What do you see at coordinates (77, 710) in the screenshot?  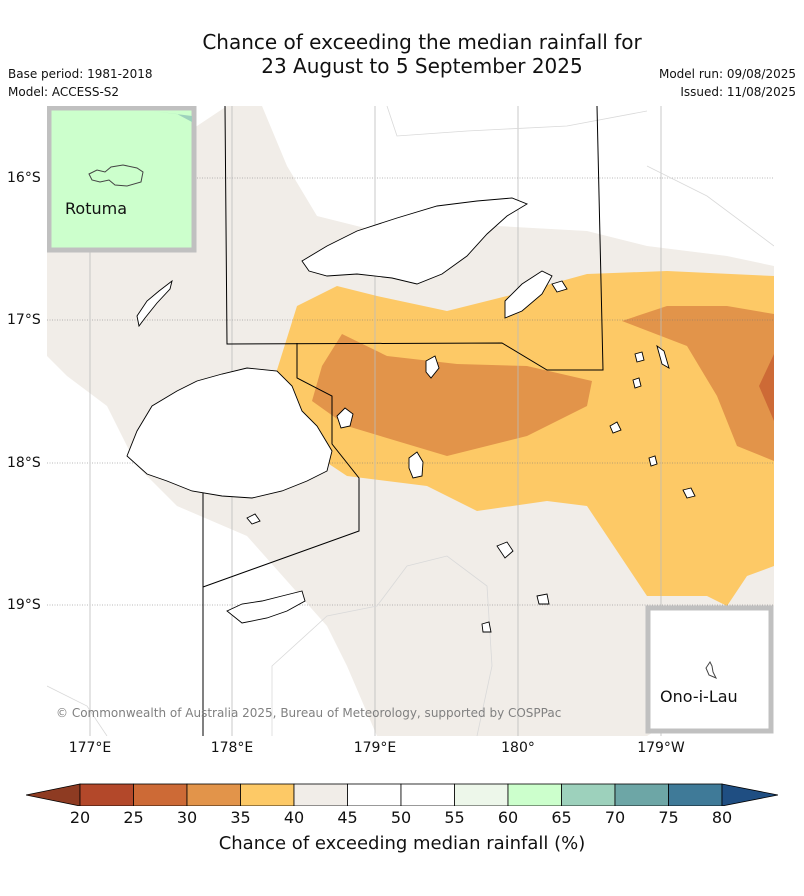 I see `contour-sw` at bounding box center [77, 710].